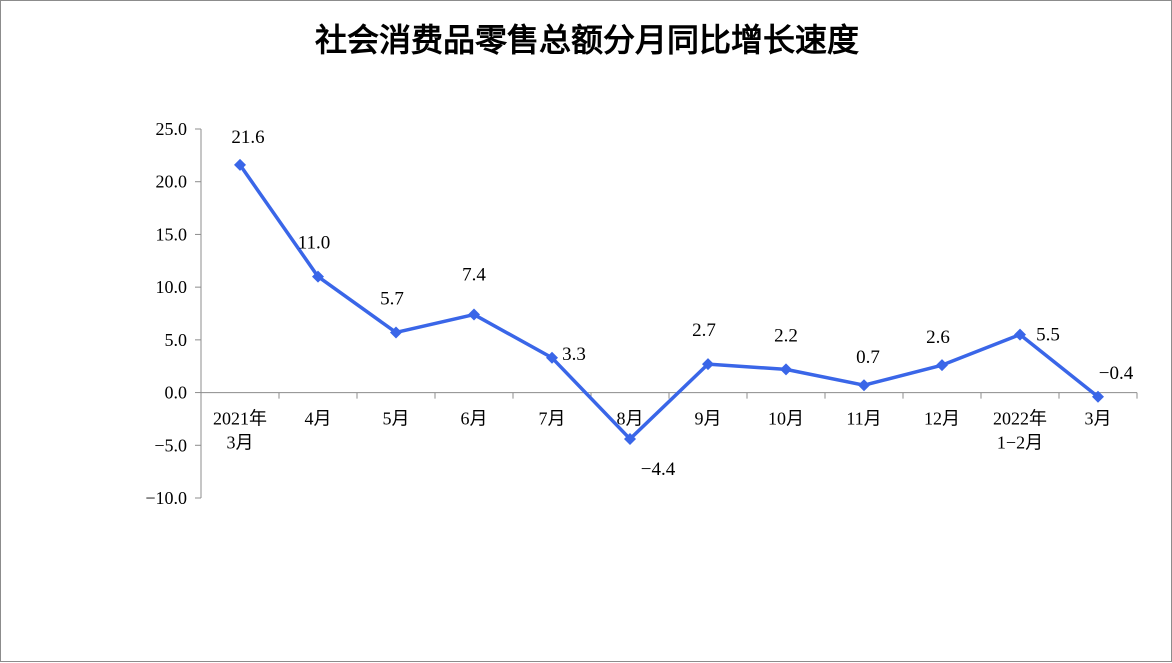 The height and width of the screenshot is (663, 1172). I want to click on data-label: 0.7, so click(868, 357).